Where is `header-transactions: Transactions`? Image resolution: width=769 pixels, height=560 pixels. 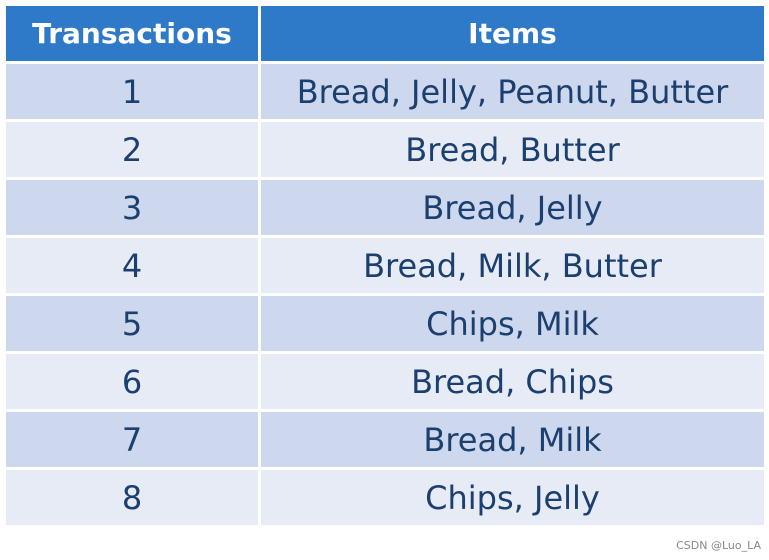 header-transactions: Transactions is located at coordinates (132, 33).